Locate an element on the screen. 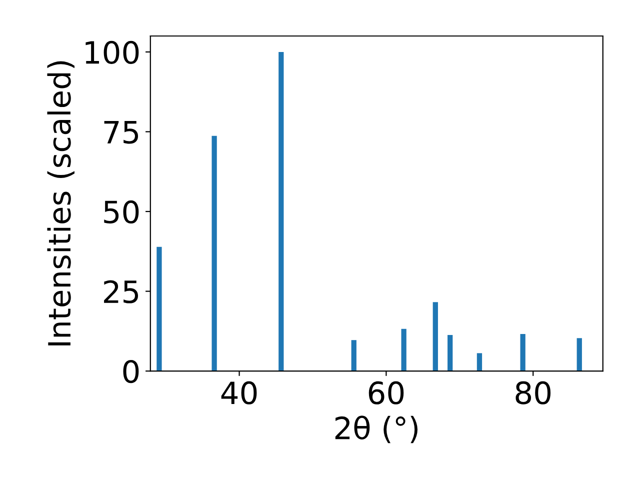 The height and width of the screenshot is (480, 640). y-tick-label: 100 is located at coordinates (112, 52).